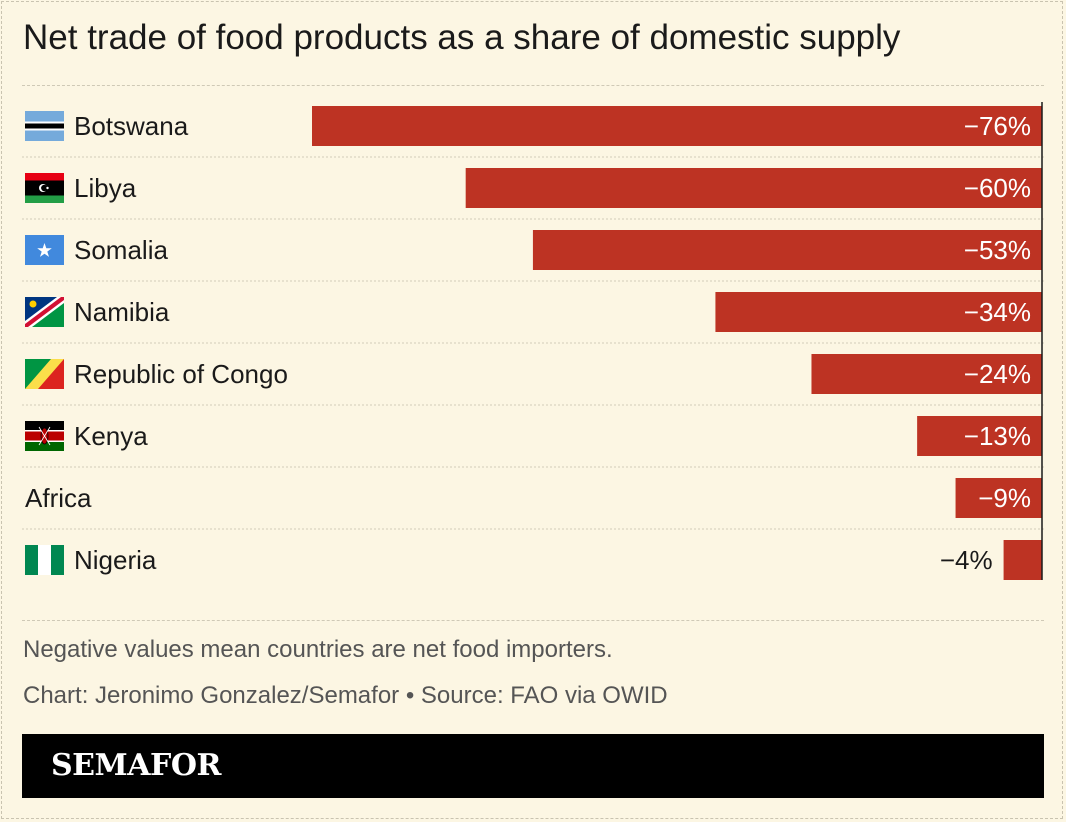 This screenshot has width=1066, height=822. Describe the element at coordinates (1004, 498) in the screenshot. I see `data-label: −9%` at that location.